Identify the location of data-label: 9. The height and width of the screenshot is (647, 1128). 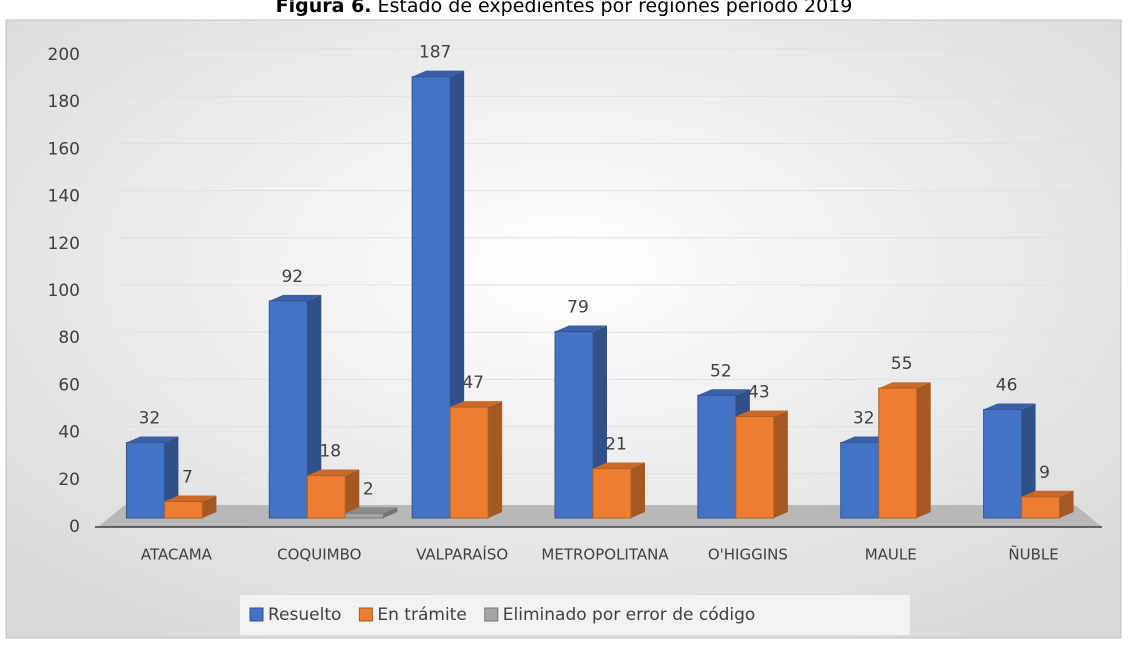
(1044, 473).